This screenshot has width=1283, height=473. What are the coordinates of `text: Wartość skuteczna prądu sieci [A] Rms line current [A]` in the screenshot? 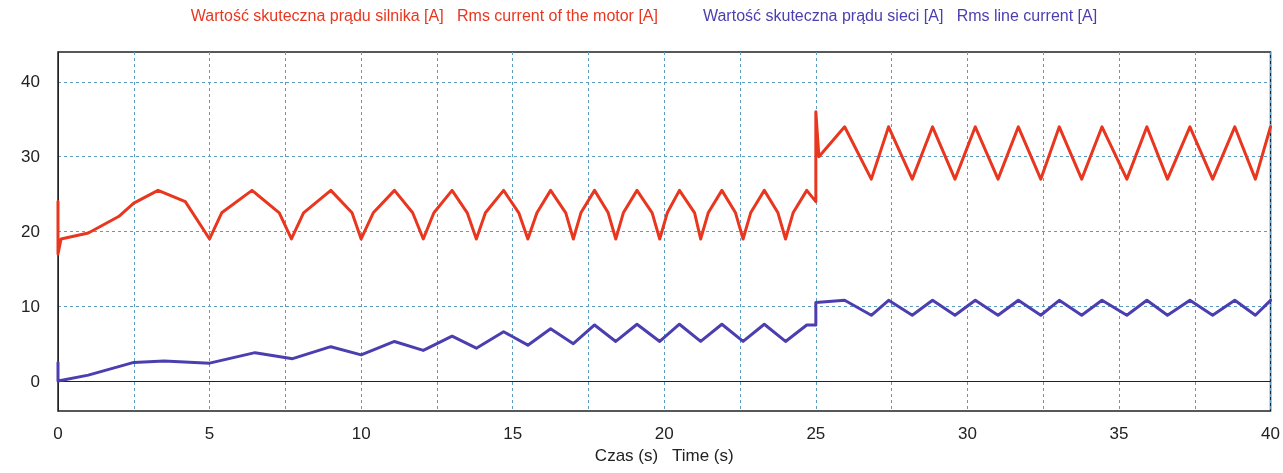 It's located at (900, 15).